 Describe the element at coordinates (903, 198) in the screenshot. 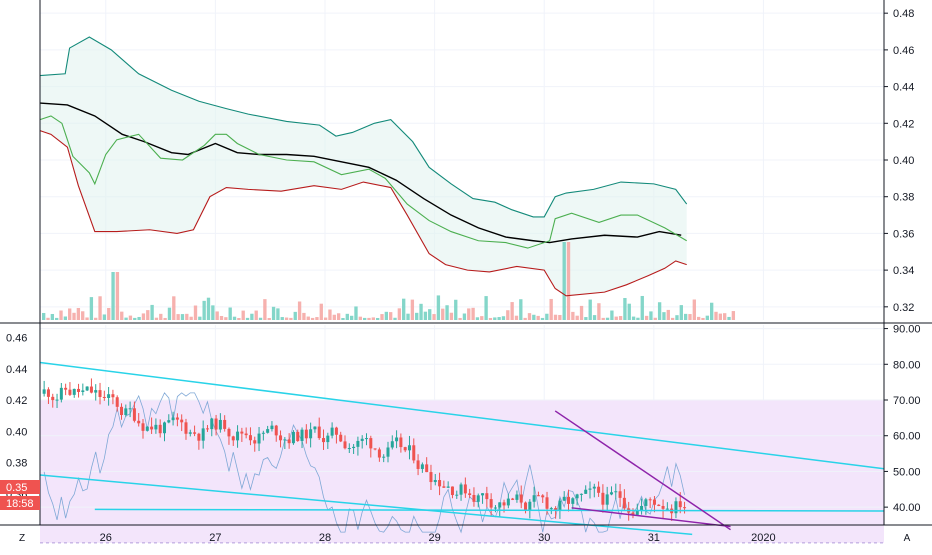

I see `upper-y-tick-label: 0.38` at that location.